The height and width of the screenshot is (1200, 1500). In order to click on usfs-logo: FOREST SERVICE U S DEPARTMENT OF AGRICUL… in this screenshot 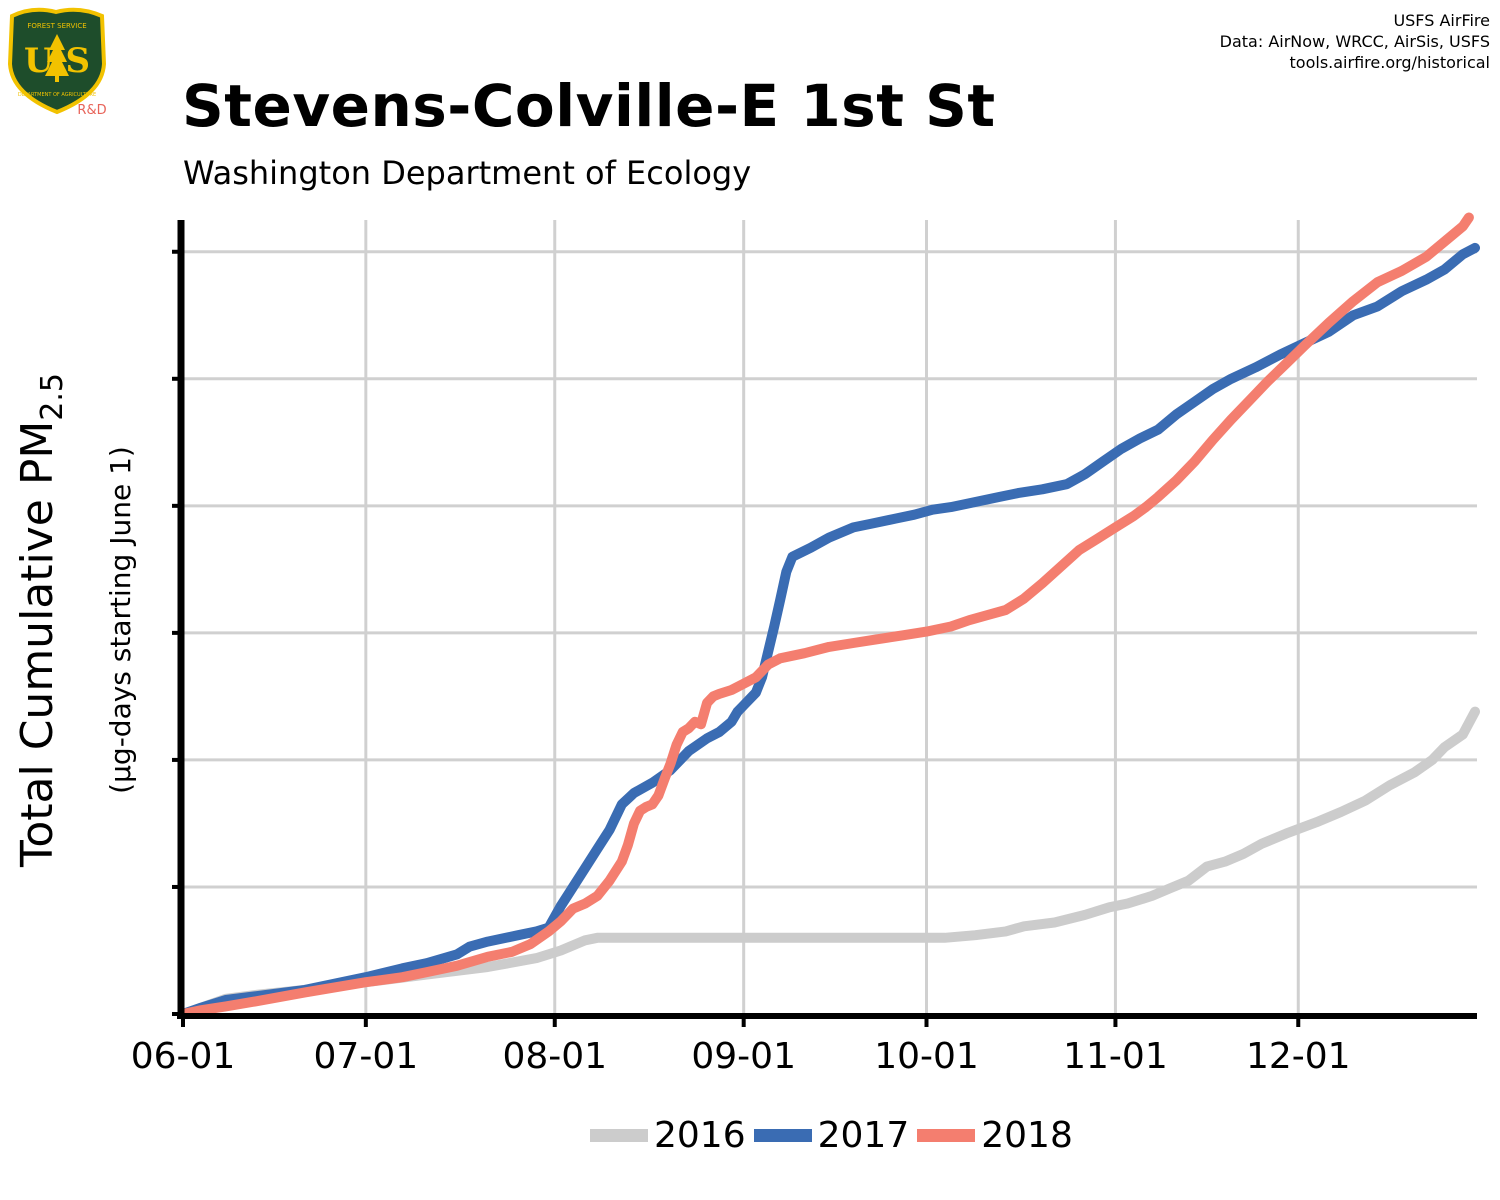, I will do `click(59, 62)`.